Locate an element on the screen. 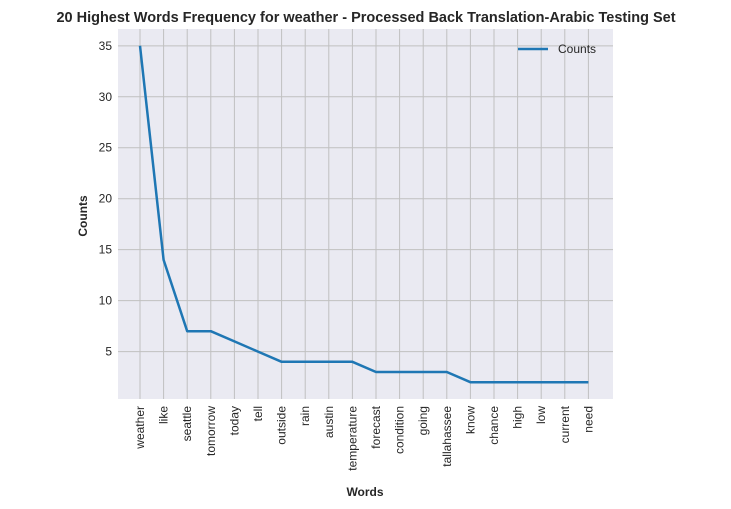  x-tick-label: forecast is located at coordinates (376, 426).